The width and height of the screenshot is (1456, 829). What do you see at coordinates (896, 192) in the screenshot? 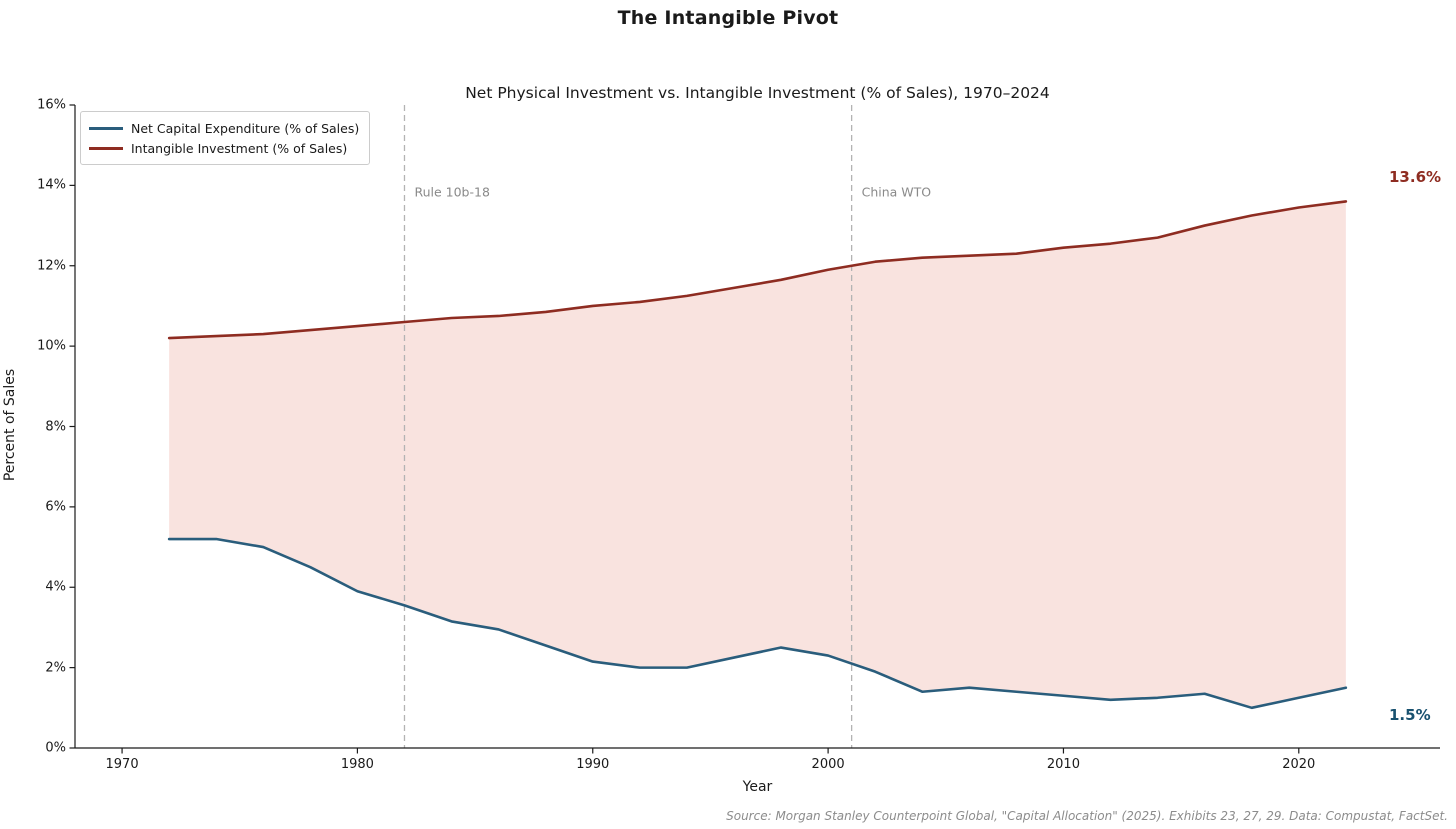
I see `annotation-label-china-wto: China WTO` at bounding box center [896, 192].